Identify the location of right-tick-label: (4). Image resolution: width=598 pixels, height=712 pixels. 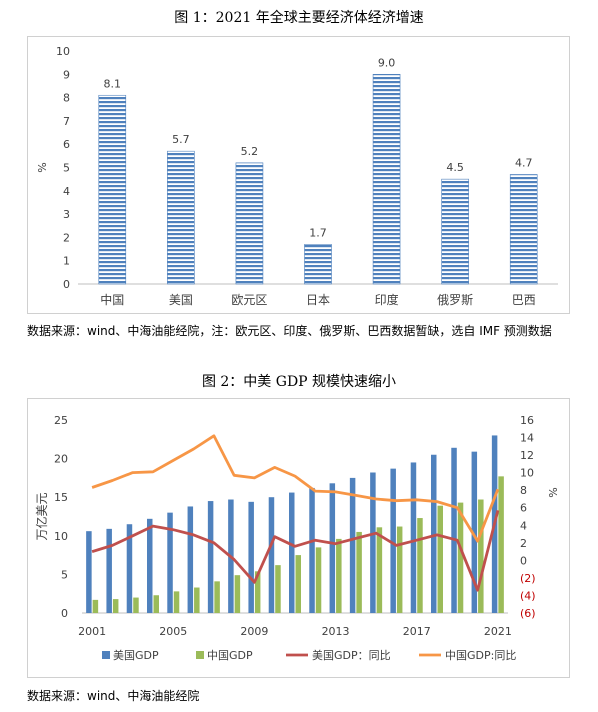
(528, 595).